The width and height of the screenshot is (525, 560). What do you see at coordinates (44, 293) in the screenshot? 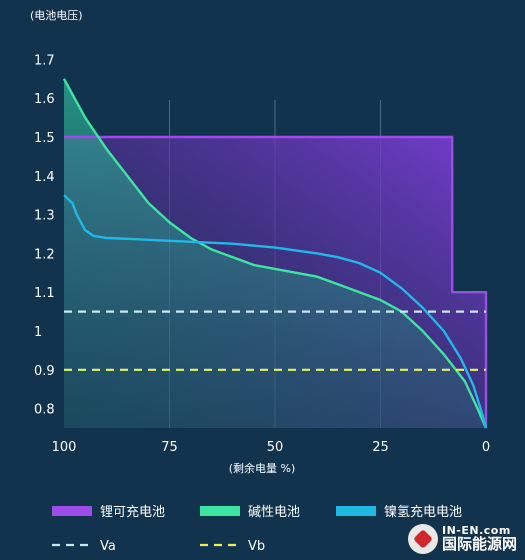
I see `y-tick-1_1: 1.1` at bounding box center [44, 293].